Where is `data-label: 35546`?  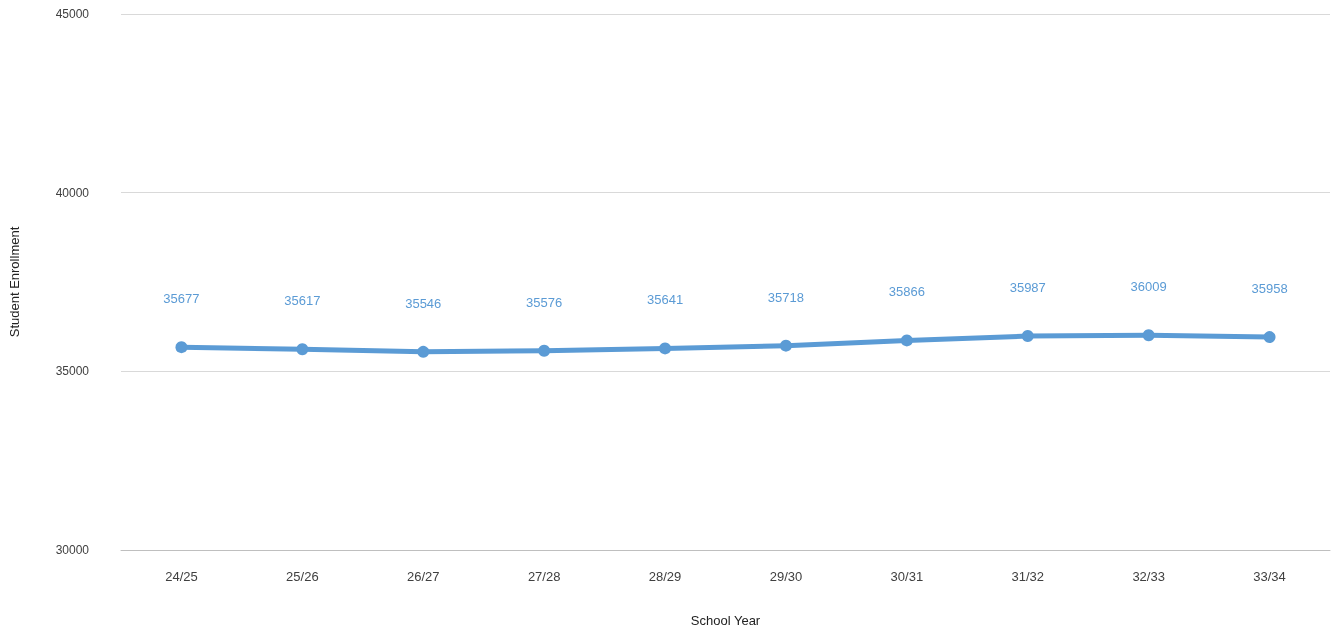
data-label: 35546 is located at coordinates (423, 303).